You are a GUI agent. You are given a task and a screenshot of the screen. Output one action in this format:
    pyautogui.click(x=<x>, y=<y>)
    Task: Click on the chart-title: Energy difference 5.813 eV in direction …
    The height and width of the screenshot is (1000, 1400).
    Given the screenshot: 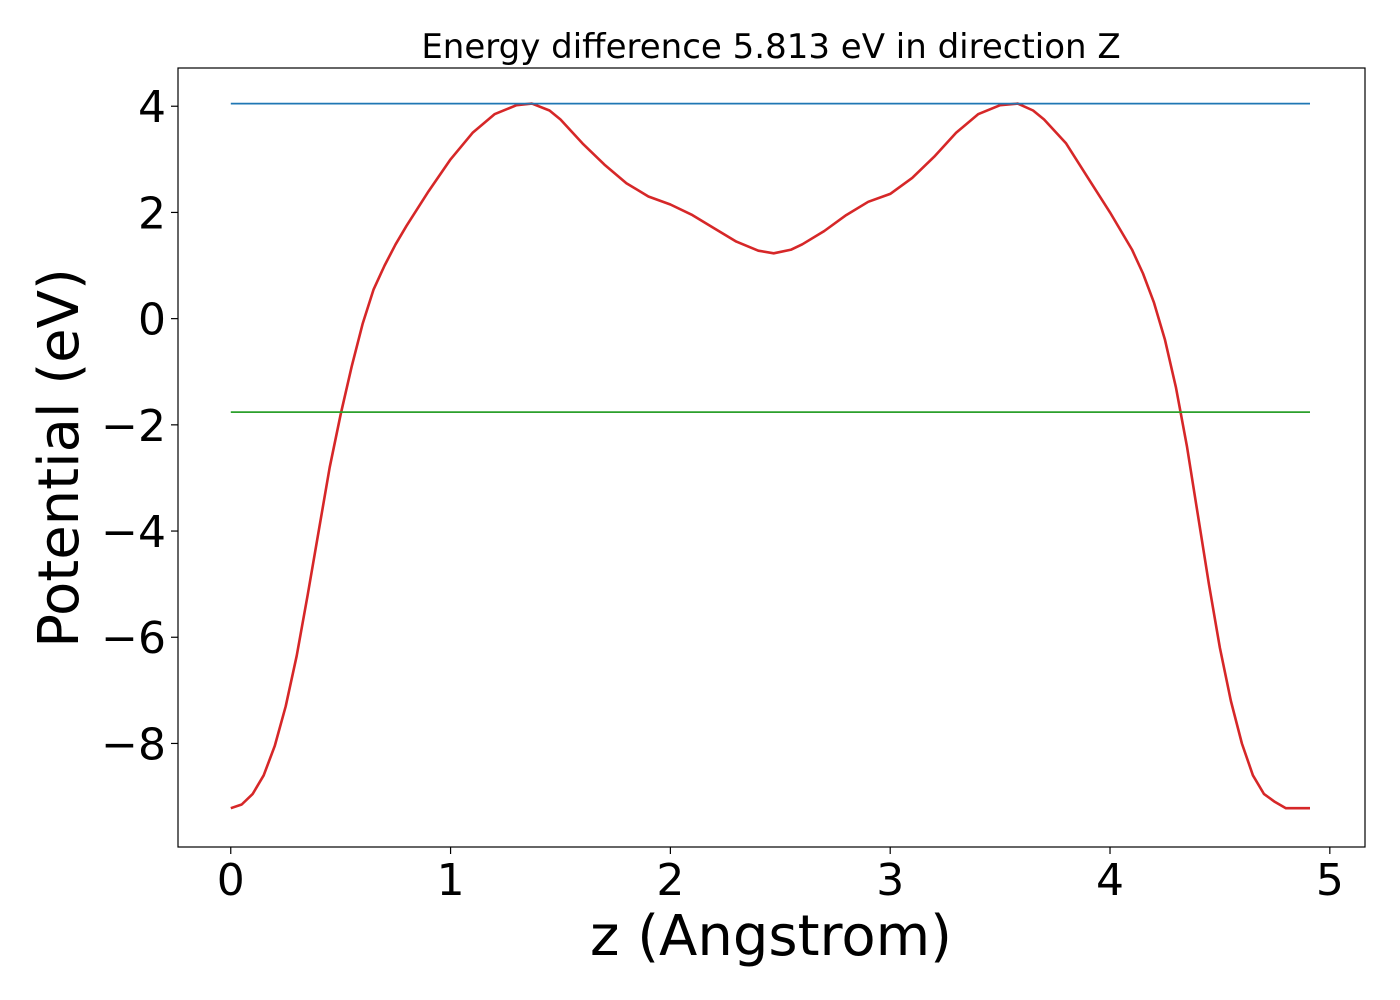 What is the action you would take?
    pyautogui.click(x=770, y=47)
    